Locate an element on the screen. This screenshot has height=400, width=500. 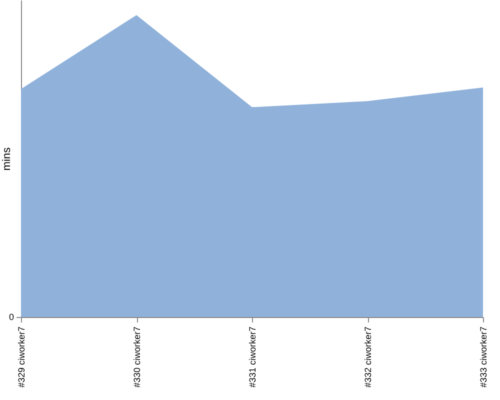
y-axis-title: mins is located at coordinates (7, 158).